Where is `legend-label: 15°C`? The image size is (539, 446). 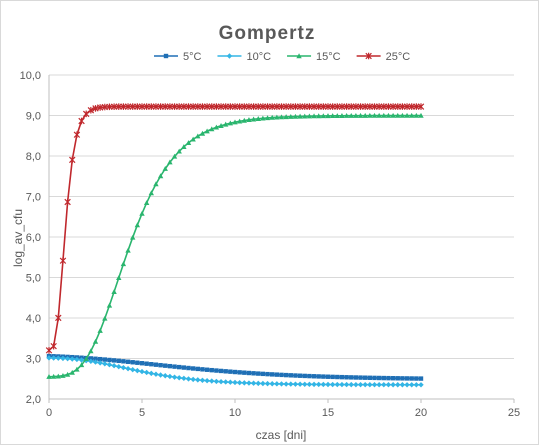
legend-label: 15°C is located at coordinates (328, 57).